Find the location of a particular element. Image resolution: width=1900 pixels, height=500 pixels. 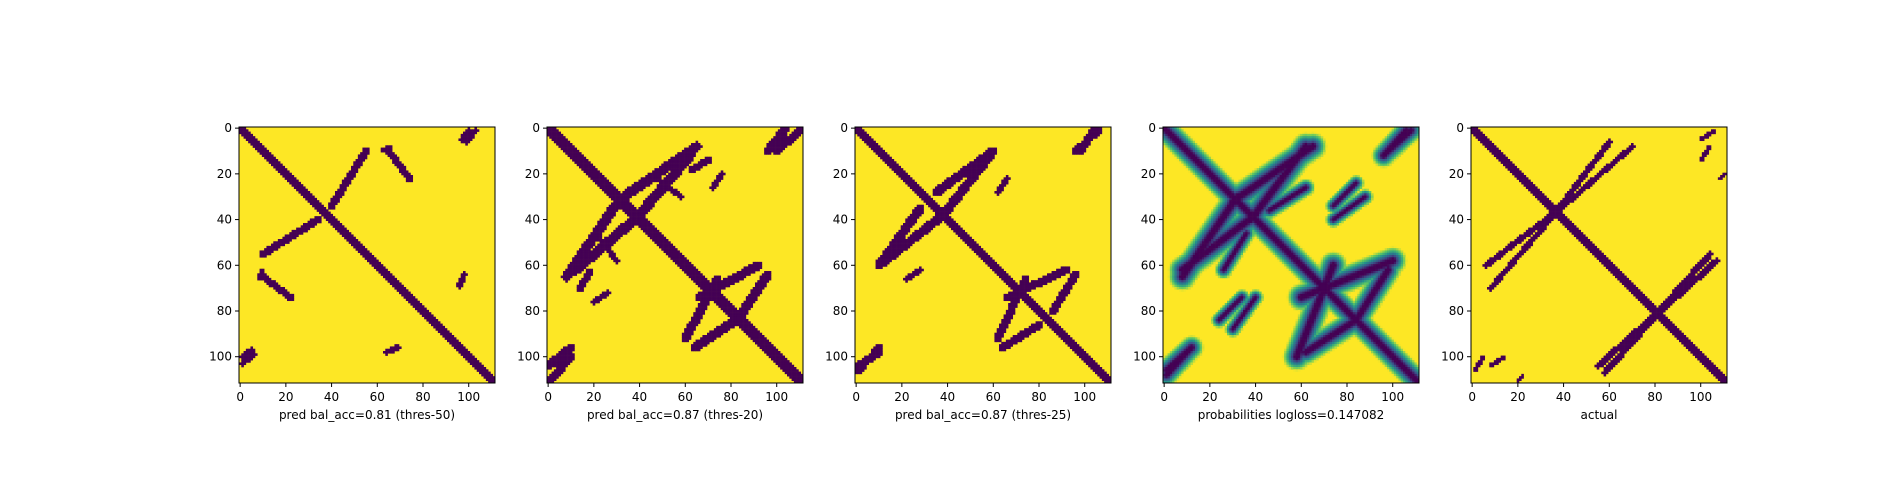

y-tick-label: 40 is located at coordinates (840, 220).